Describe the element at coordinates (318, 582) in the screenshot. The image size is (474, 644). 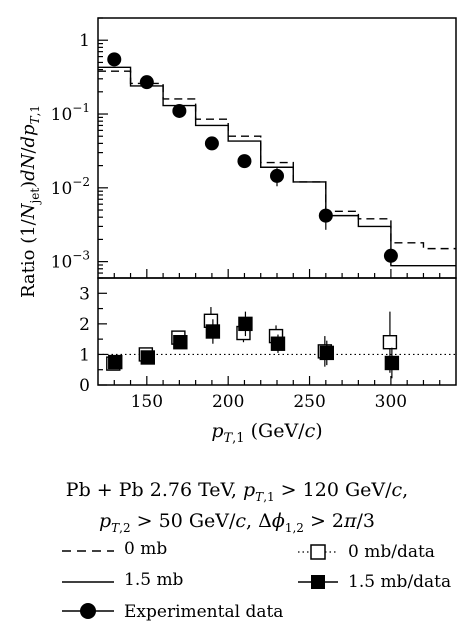
I see `legend-filled-square-swatch` at that location.